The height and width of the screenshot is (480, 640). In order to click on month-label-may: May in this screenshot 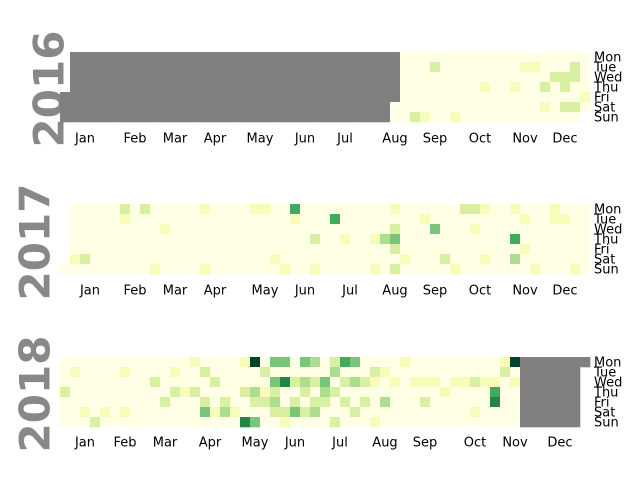, I will do `click(260, 139)`.